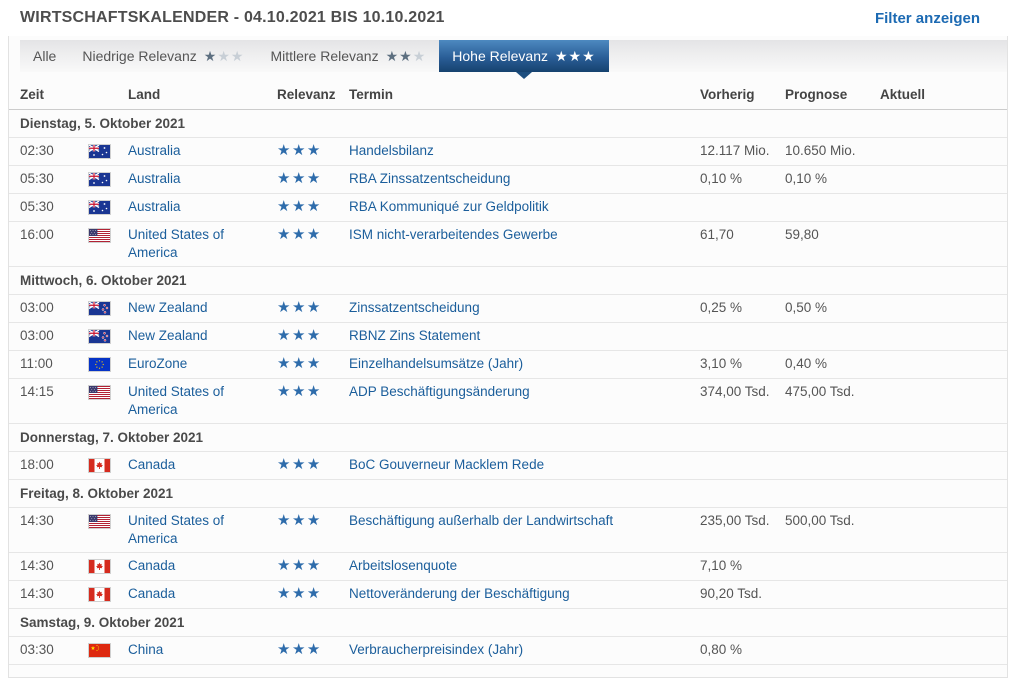  Describe the element at coordinates (742, 207) in the screenshot. I see `previous-value` at that location.